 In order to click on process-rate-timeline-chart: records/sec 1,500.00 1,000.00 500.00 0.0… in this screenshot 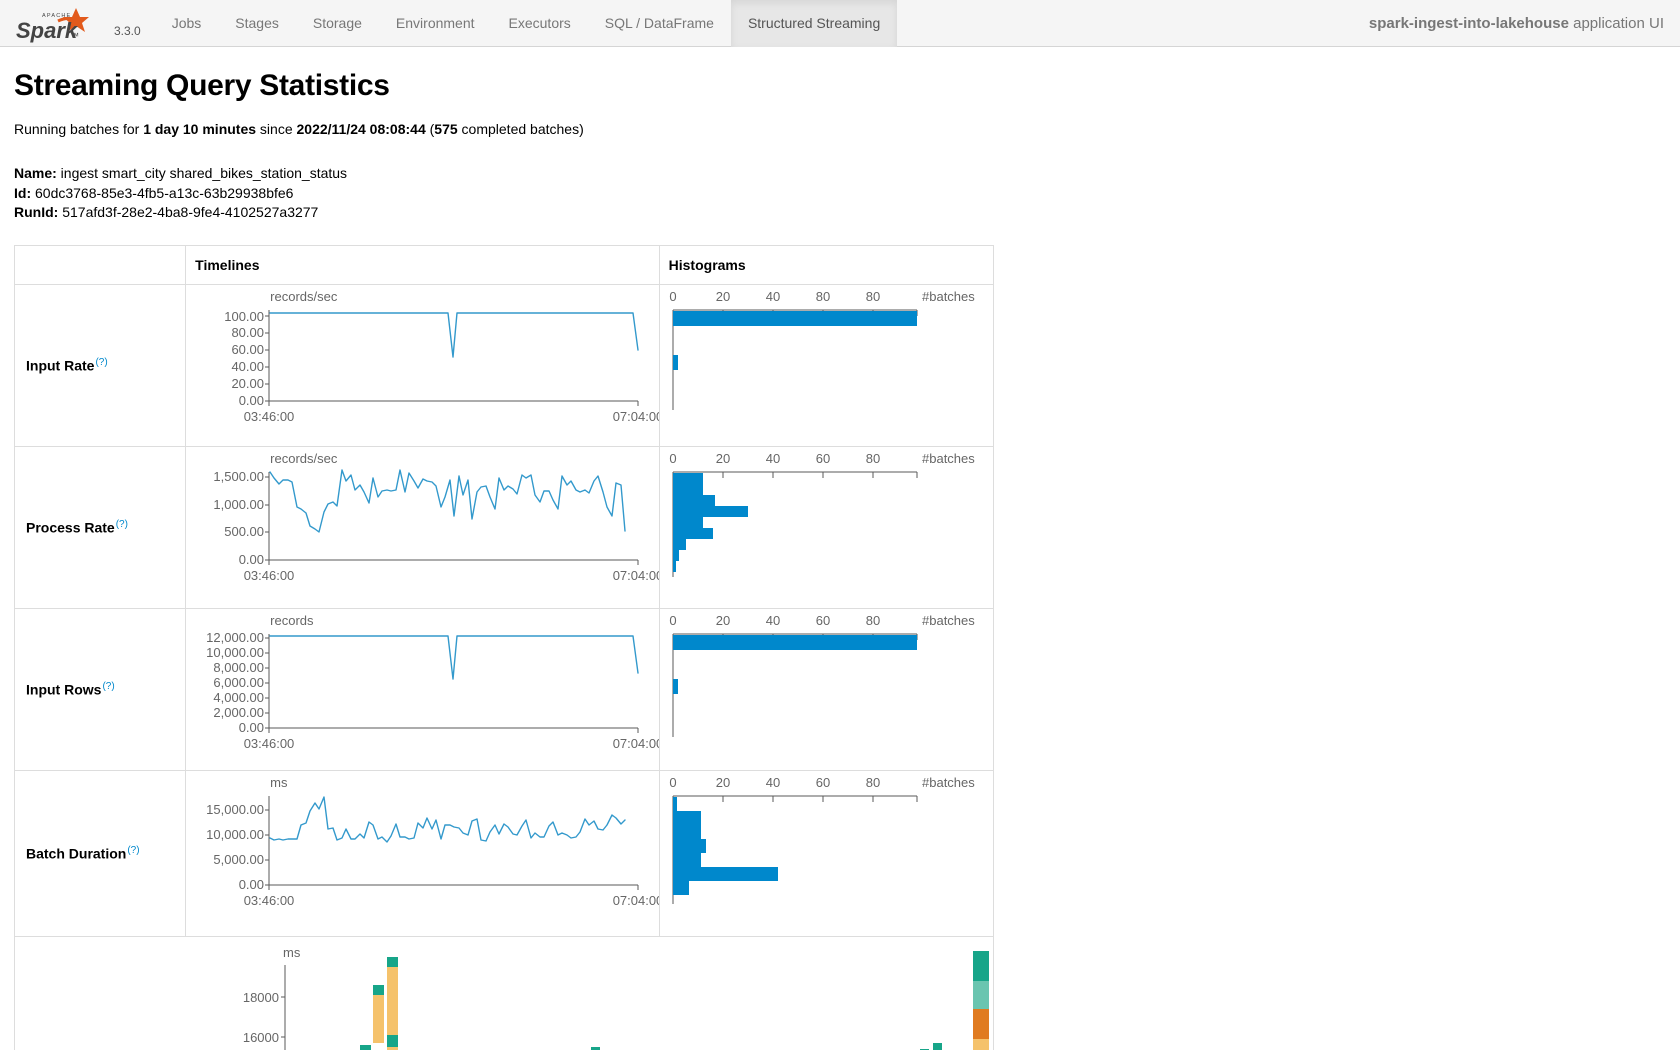, I will do `click(425, 527)`.